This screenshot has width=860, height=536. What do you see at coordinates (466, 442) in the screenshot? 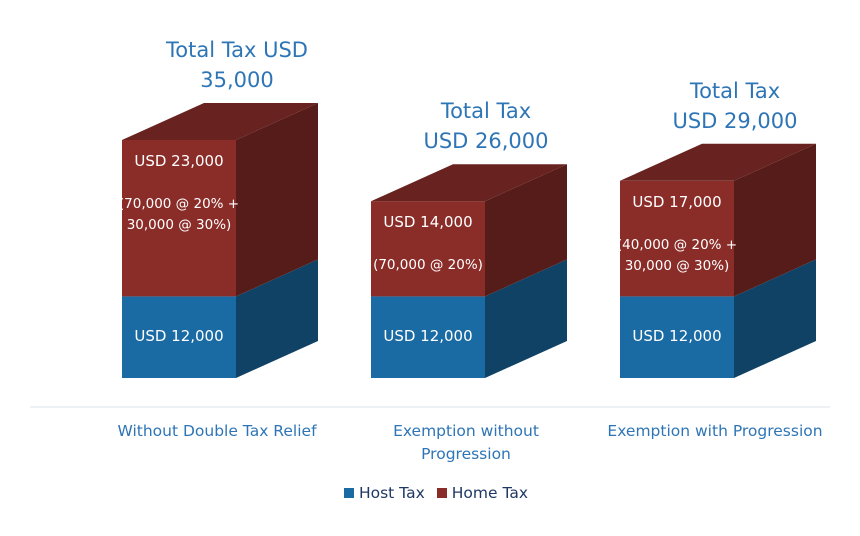
I see `x-tick-label: Exemption without Progression` at bounding box center [466, 442].